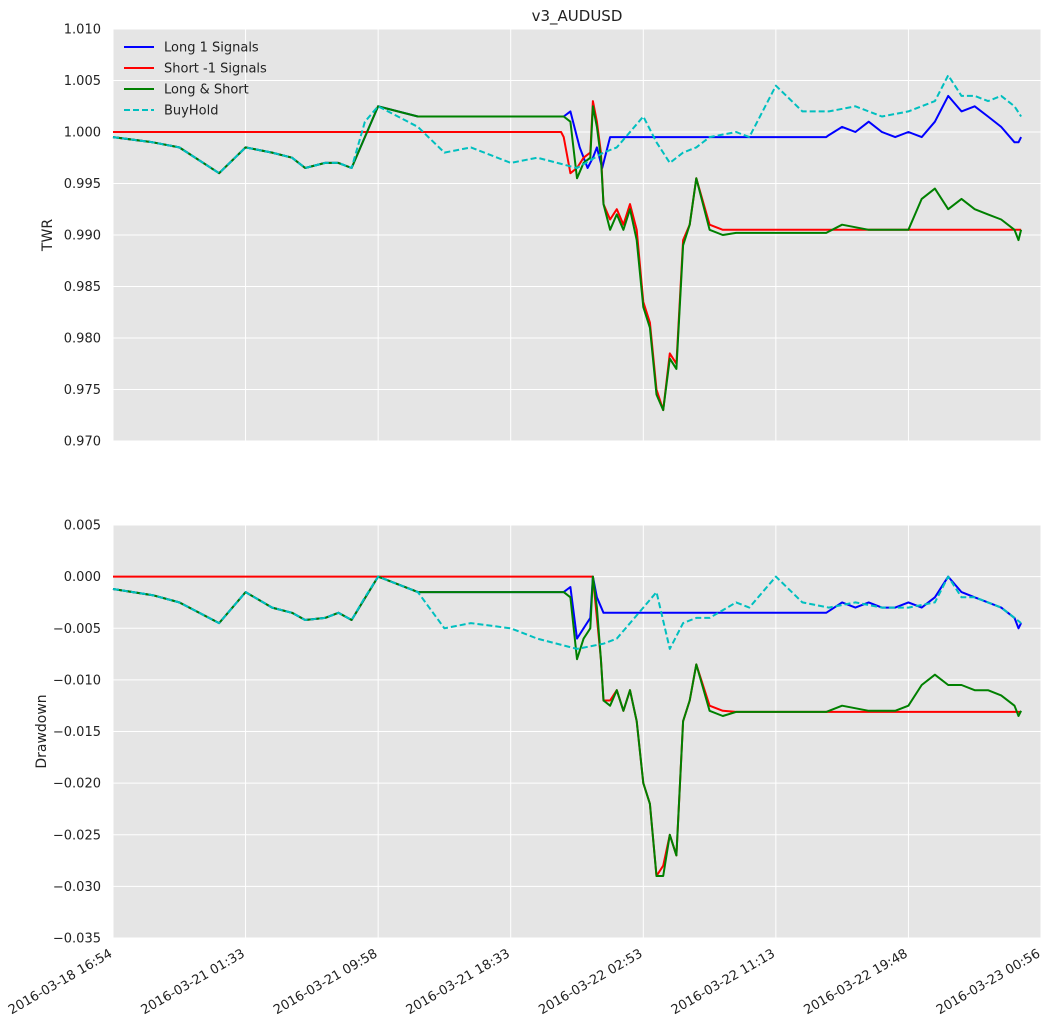  What do you see at coordinates (82, 133) in the screenshot?
I see `twr-y-tick-label: 1.000` at bounding box center [82, 133].